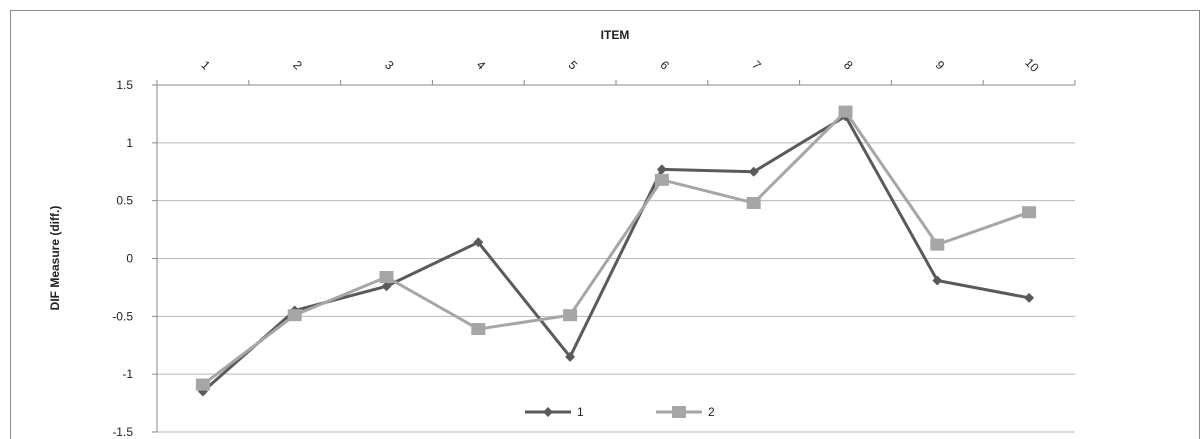  What do you see at coordinates (940, 65) in the screenshot?
I see `x-tick-label: 9` at bounding box center [940, 65].